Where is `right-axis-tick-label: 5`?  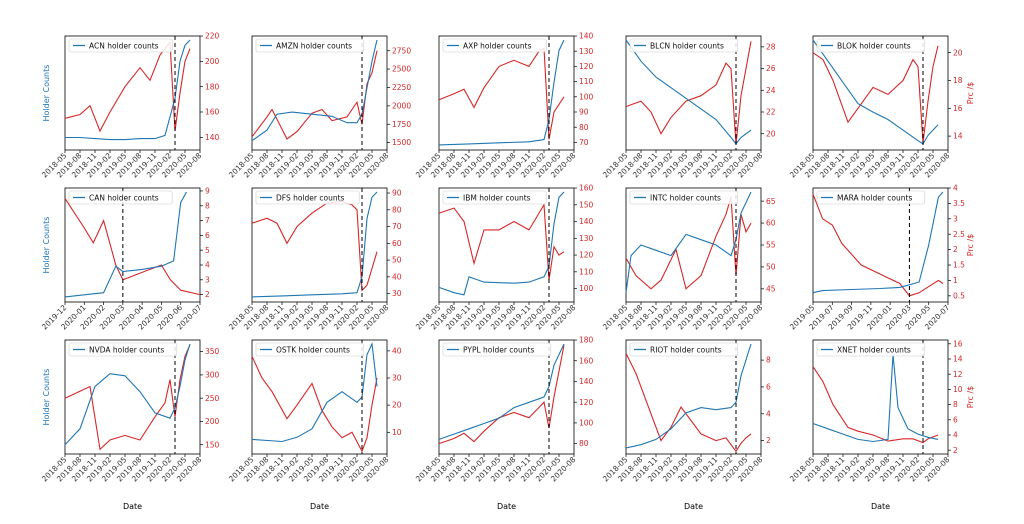
right-axis-tick-label: 5 is located at coordinates (207, 250).